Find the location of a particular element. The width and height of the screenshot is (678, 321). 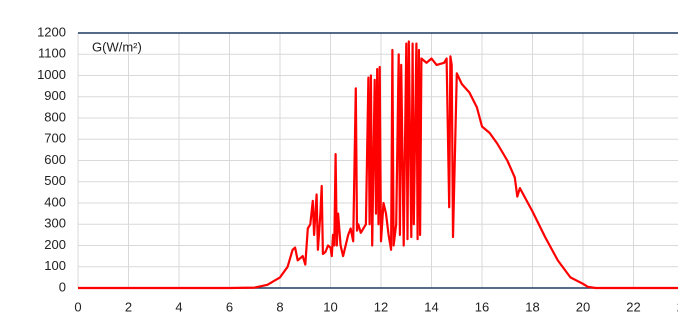

x-tick-label: 12 is located at coordinates (381, 306).